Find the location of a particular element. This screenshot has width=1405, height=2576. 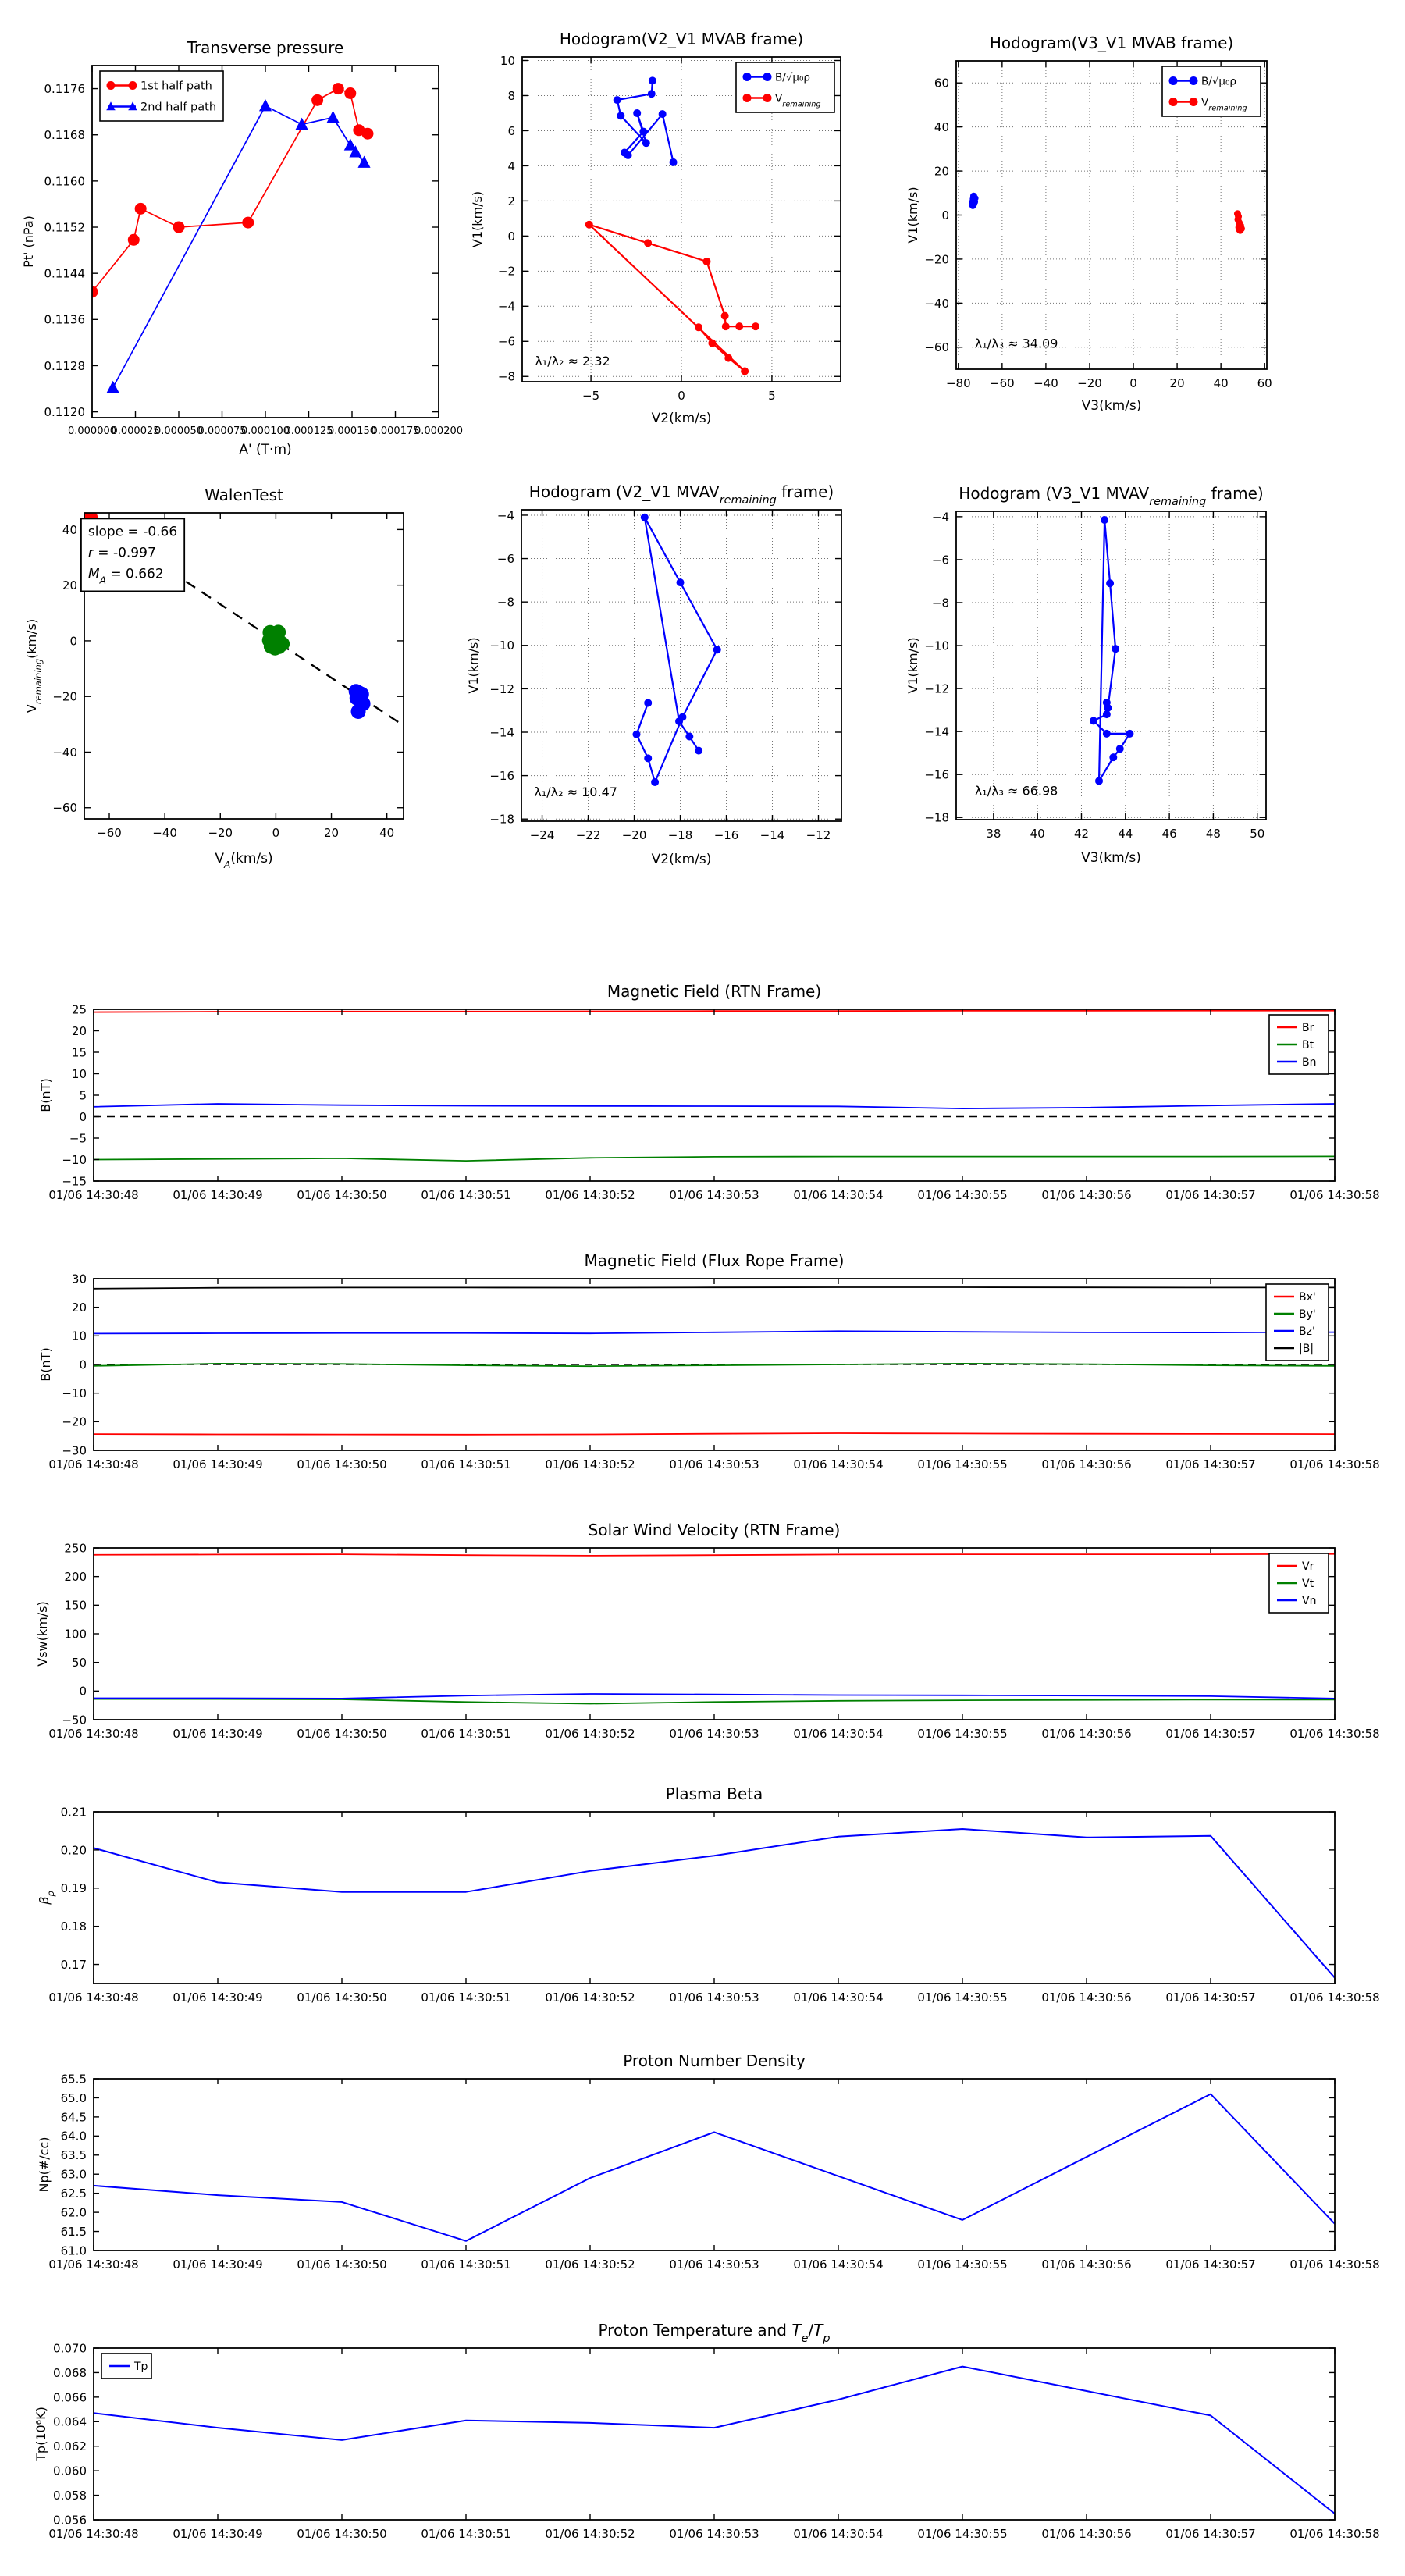

svg-text: Plasma Beta is located at coordinates (715, 1793).